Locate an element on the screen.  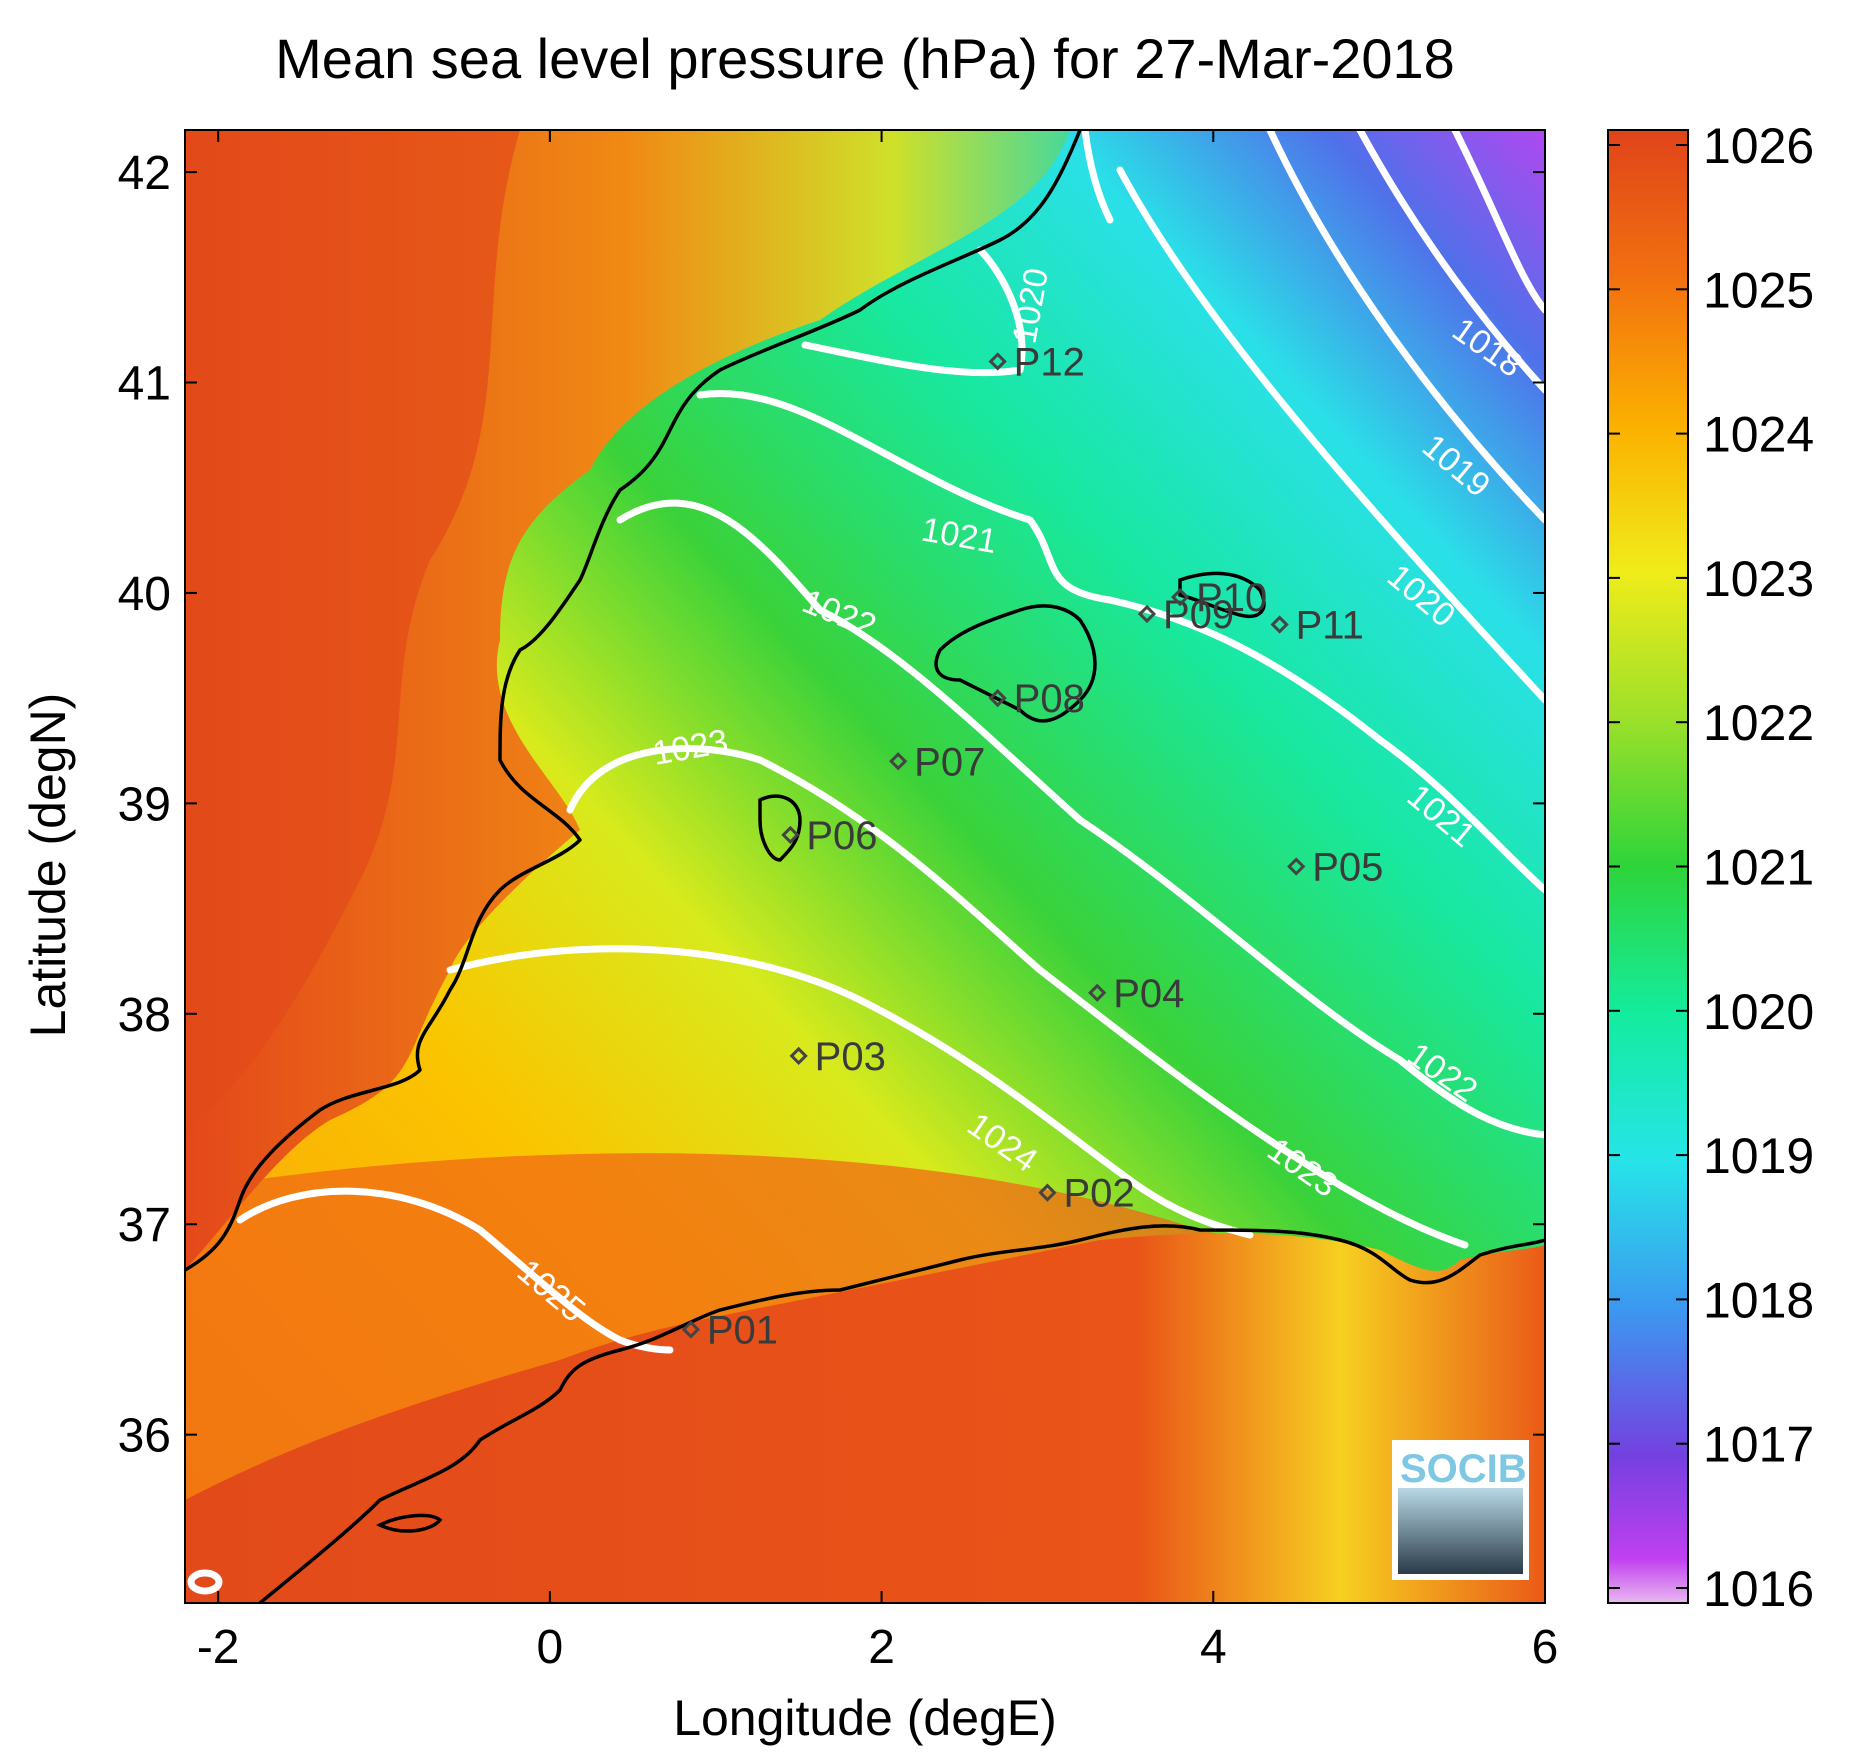
station-label: P04 is located at coordinates (1148, 994).